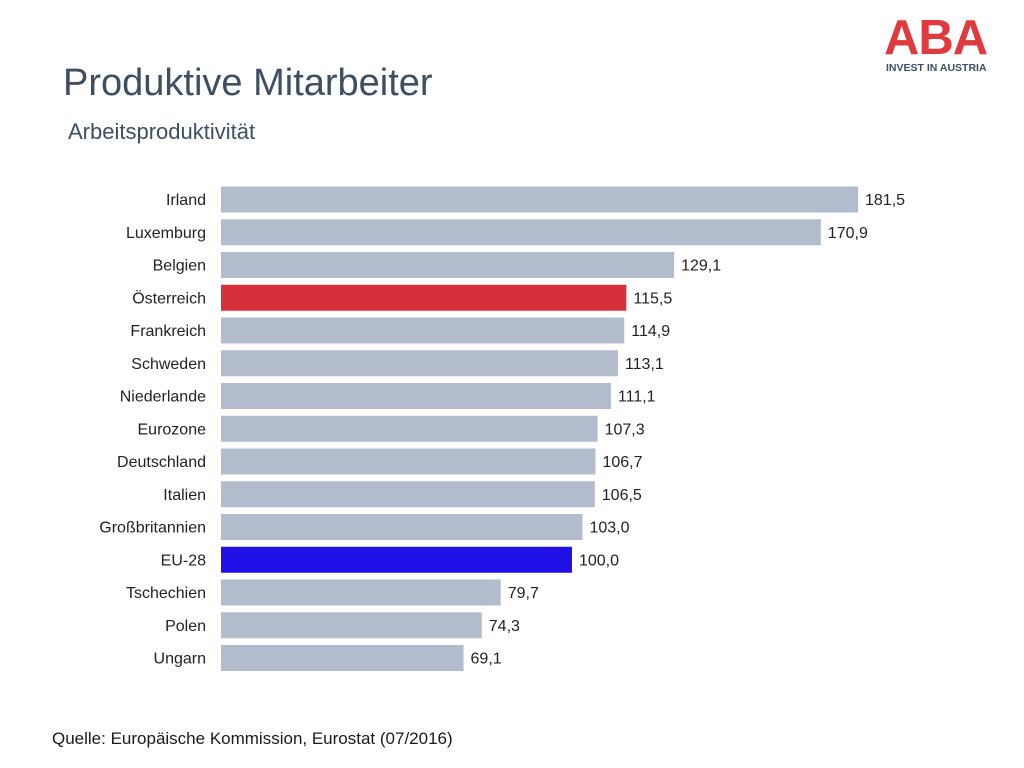 The height and width of the screenshot is (768, 1024). I want to click on category-label-polen: Polen, so click(185, 626).